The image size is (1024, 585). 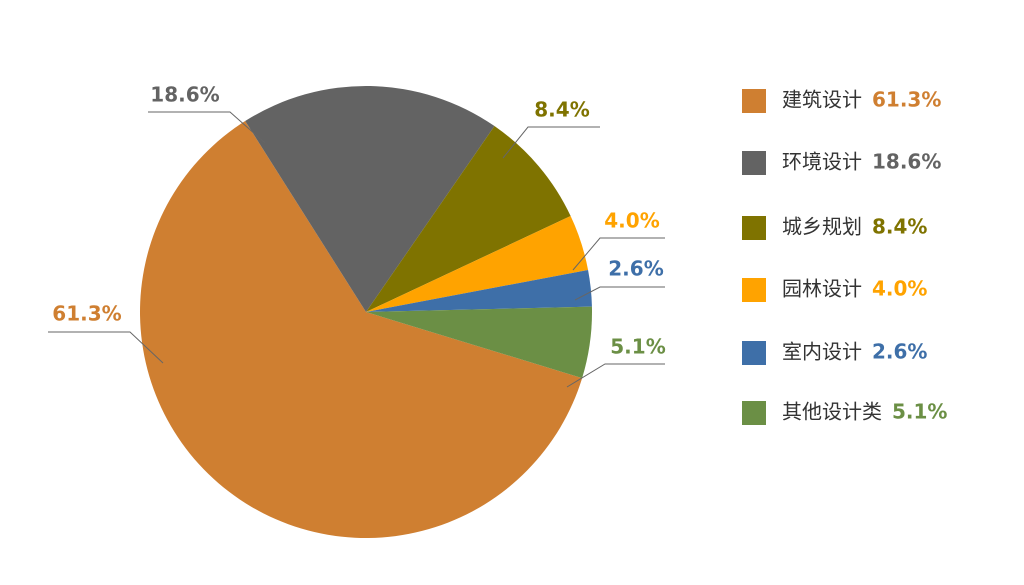 What do you see at coordinates (919, 412) in the screenshot?
I see `legend-value: 5.1%` at bounding box center [919, 412].